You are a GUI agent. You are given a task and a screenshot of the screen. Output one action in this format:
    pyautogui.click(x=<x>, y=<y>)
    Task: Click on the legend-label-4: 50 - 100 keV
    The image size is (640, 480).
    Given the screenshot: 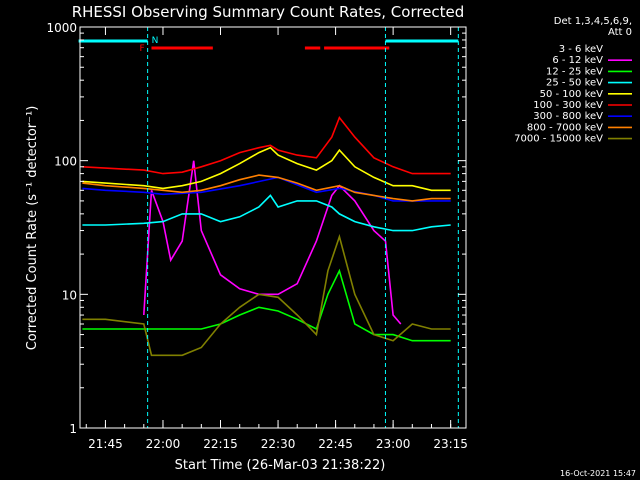 What is the action you would take?
    pyautogui.click(x=572, y=94)
    